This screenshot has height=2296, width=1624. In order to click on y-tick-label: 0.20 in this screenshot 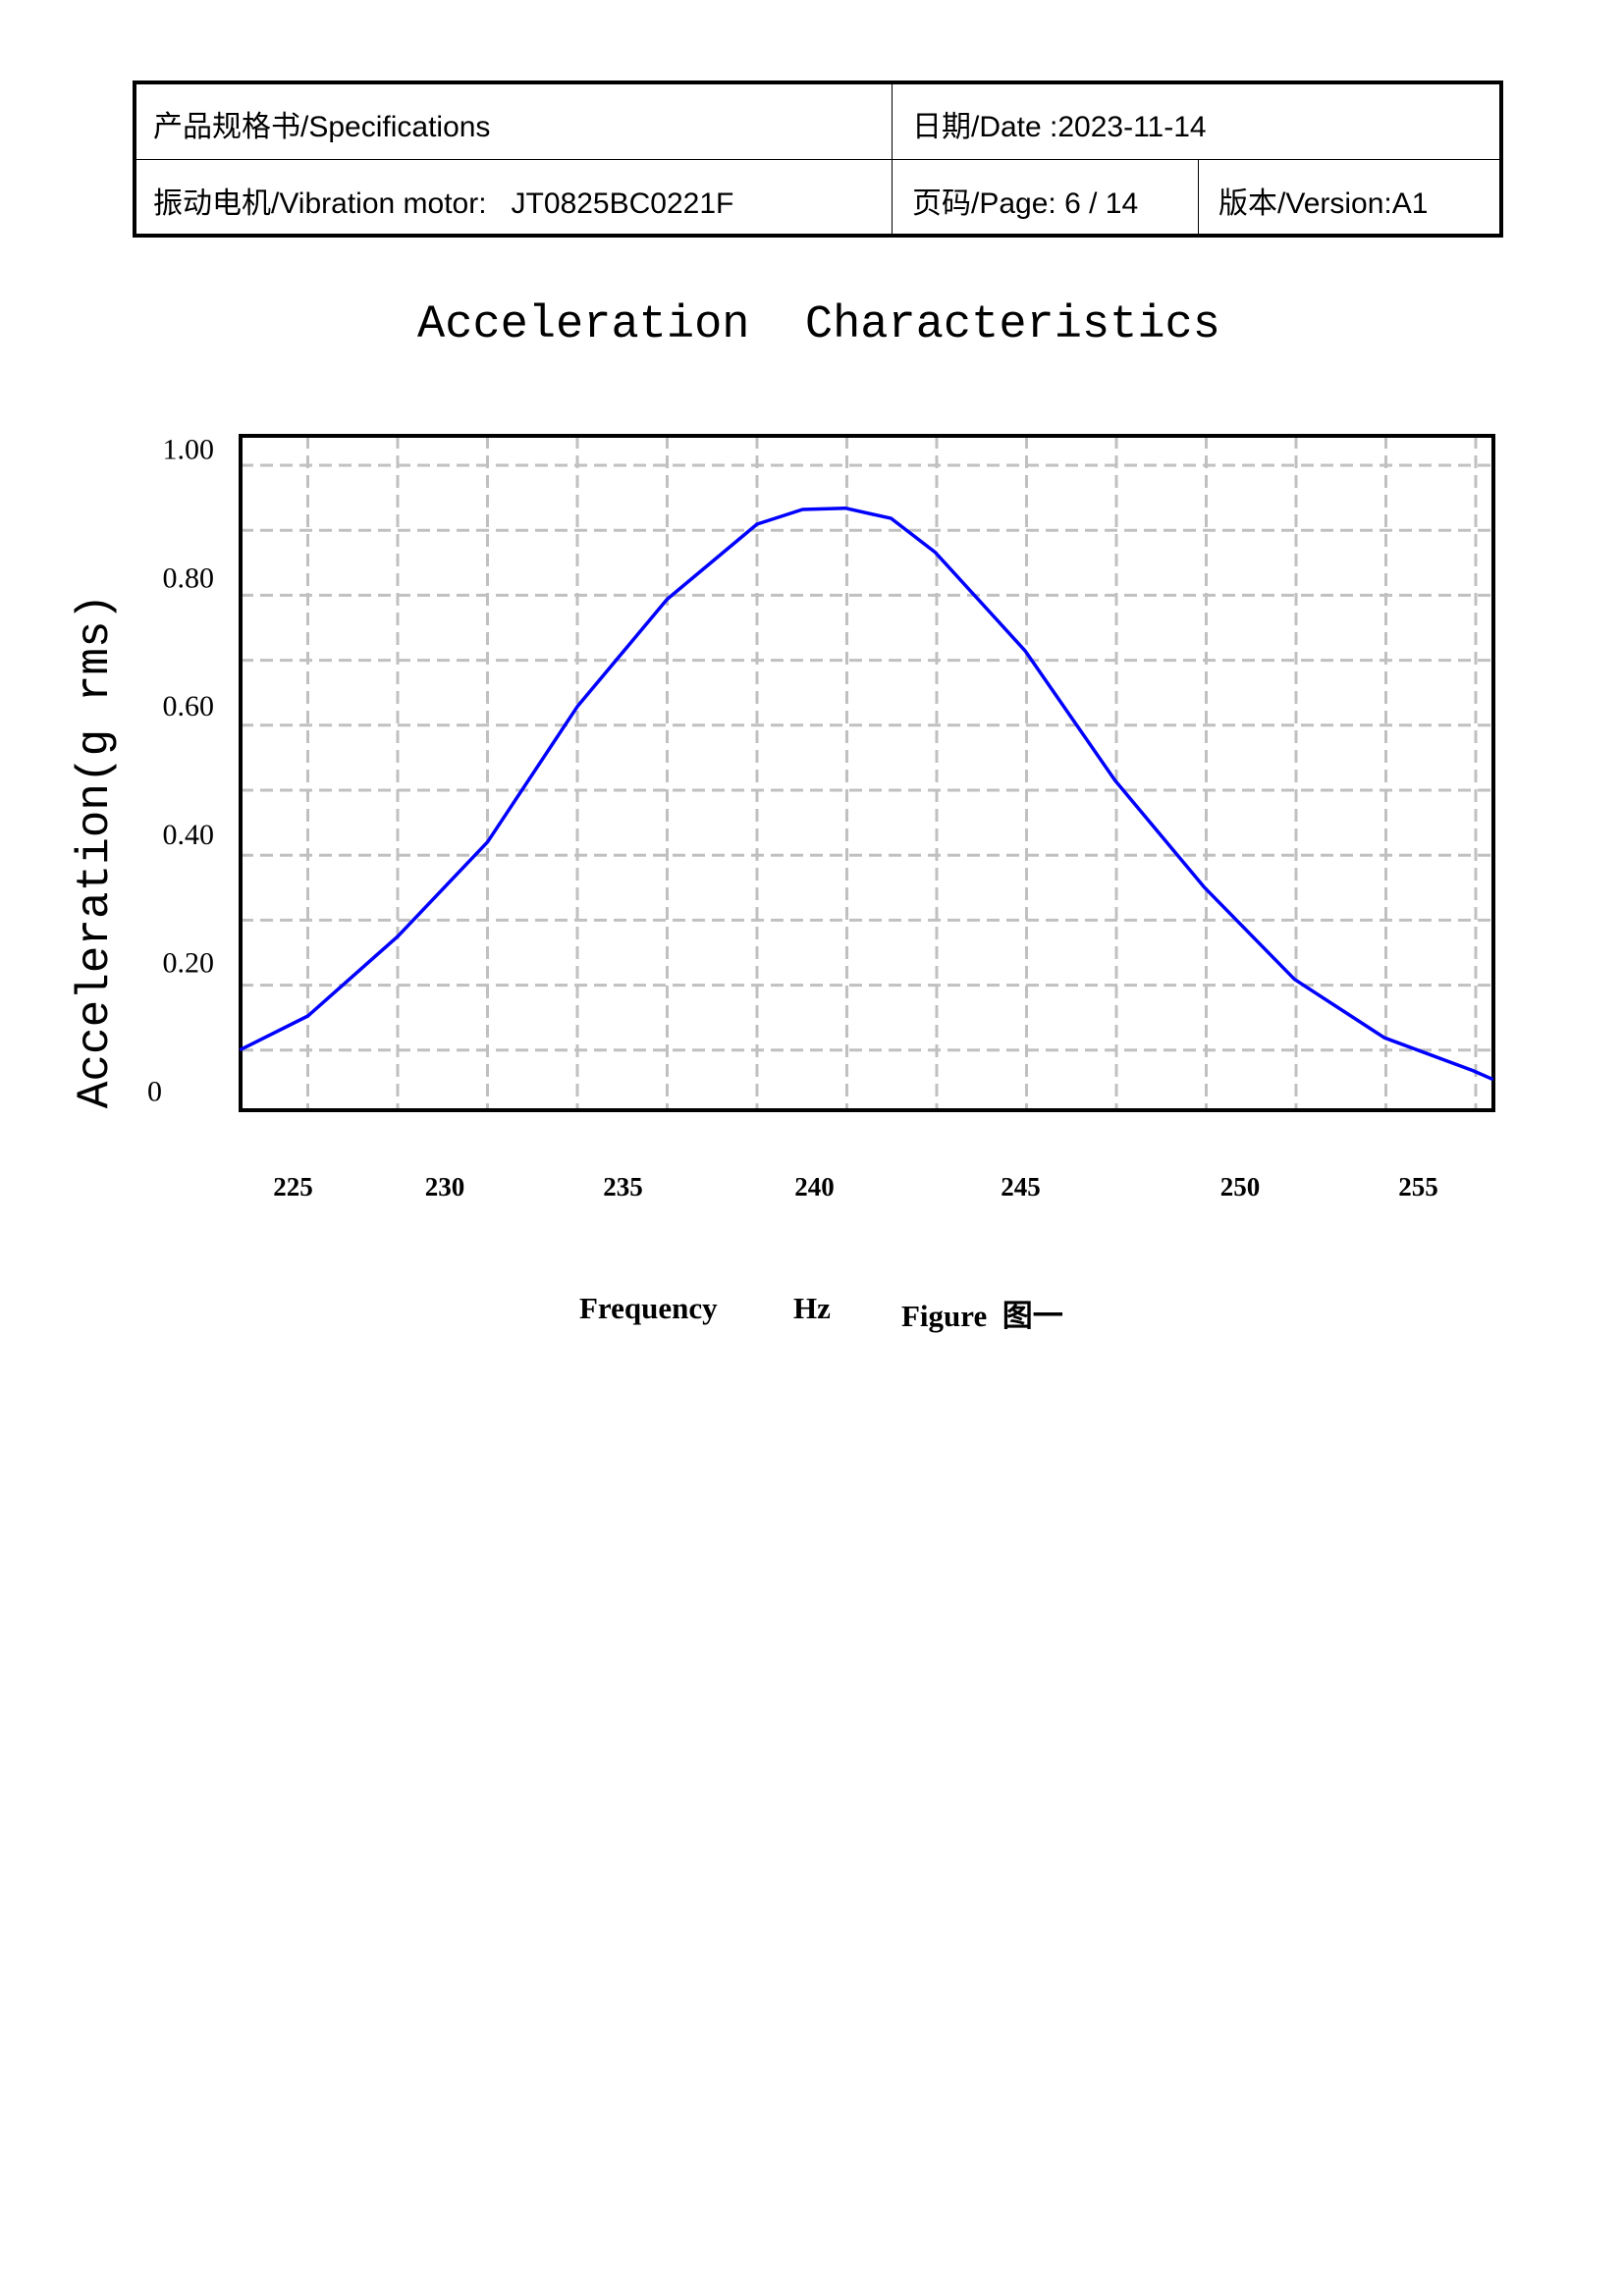, I will do `click(189, 964)`.